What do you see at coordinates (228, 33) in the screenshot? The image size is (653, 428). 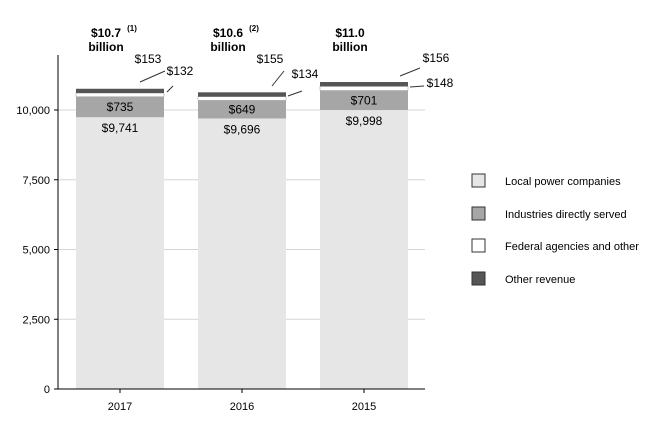 I see `total-value: $10.6` at bounding box center [228, 33].